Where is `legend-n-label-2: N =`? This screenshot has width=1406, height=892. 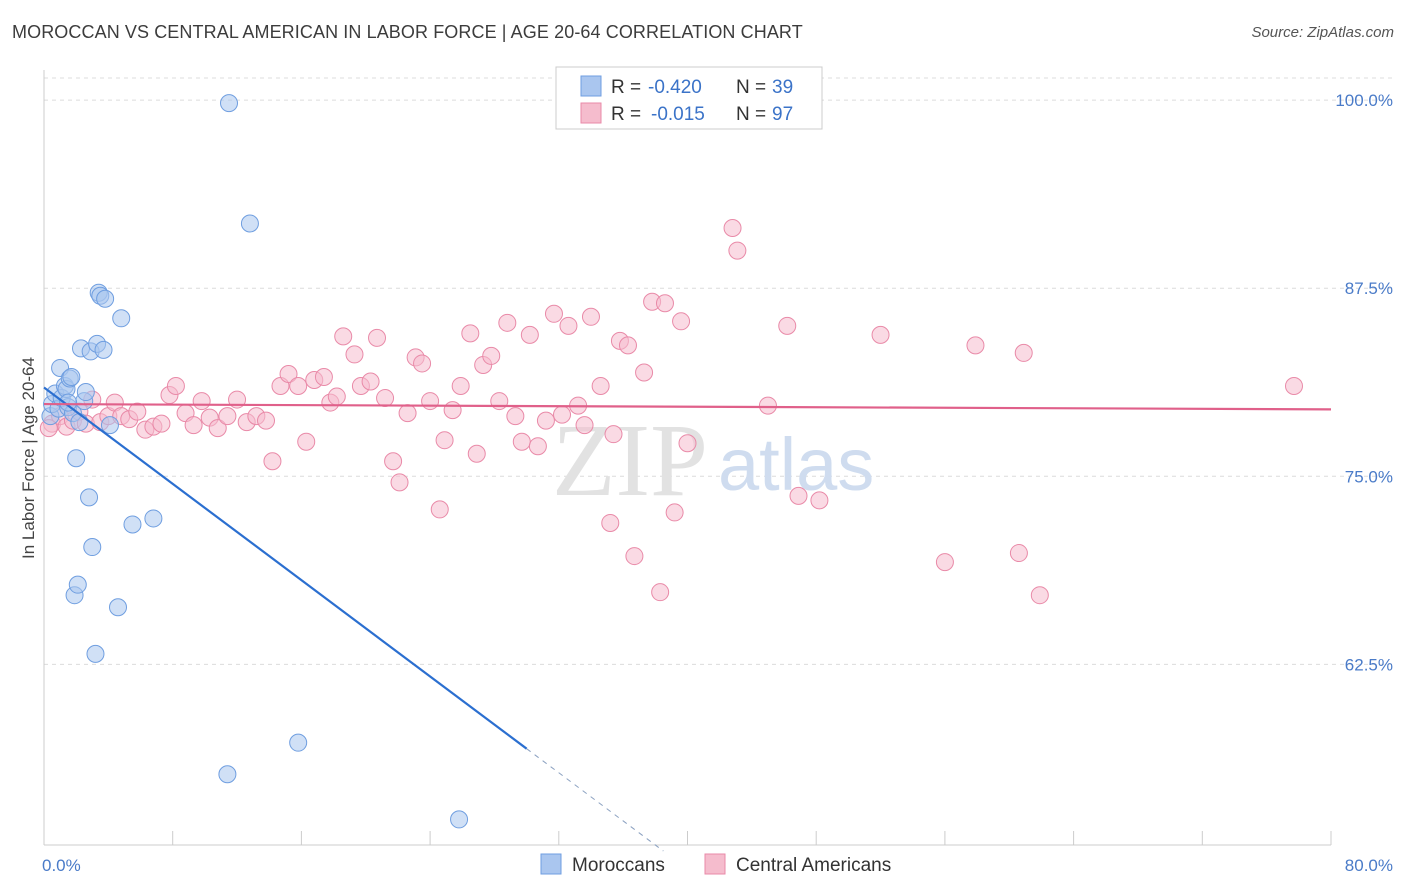 legend-n-label-2: N = is located at coordinates (751, 114).